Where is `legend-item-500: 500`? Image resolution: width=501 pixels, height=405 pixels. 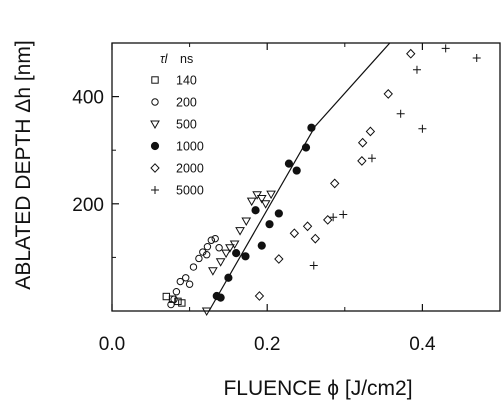 legend-item-500: 500 is located at coordinates (173, 125).